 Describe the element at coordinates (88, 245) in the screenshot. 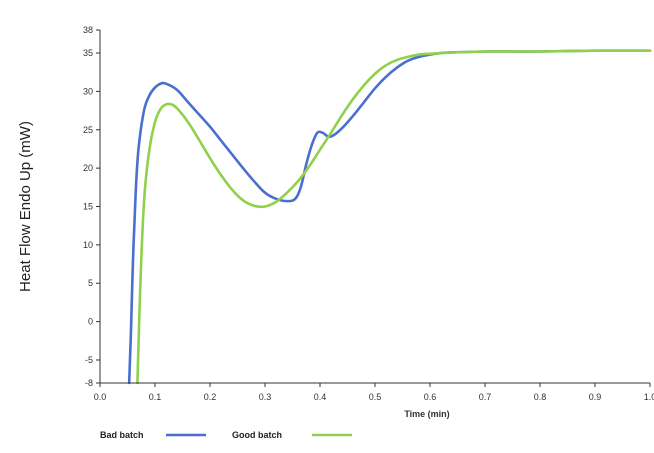

I see `y-tick-label: 10` at that location.